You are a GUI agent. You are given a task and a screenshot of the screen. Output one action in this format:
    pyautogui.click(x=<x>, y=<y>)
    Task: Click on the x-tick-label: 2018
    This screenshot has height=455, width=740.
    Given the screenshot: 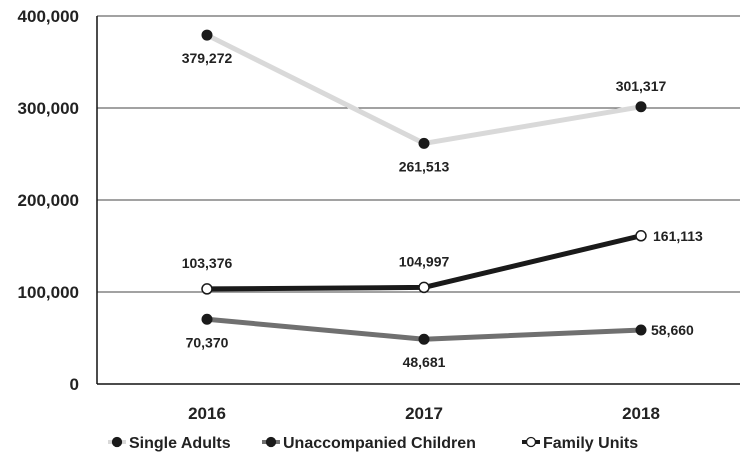 What is the action you would take?
    pyautogui.click(x=641, y=413)
    